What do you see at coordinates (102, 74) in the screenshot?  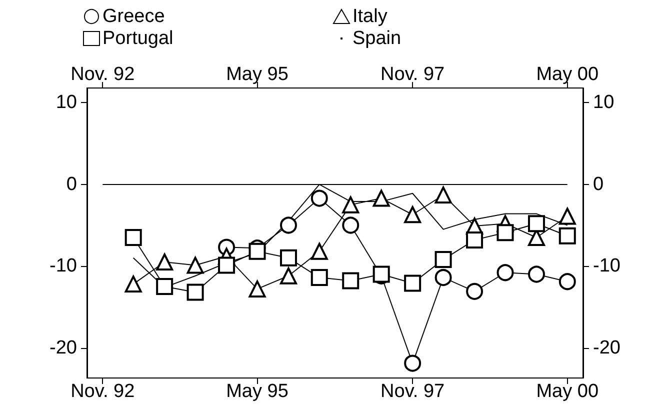 I see `x2-tick-label: Nov. 92` at bounding box center [102, 74].